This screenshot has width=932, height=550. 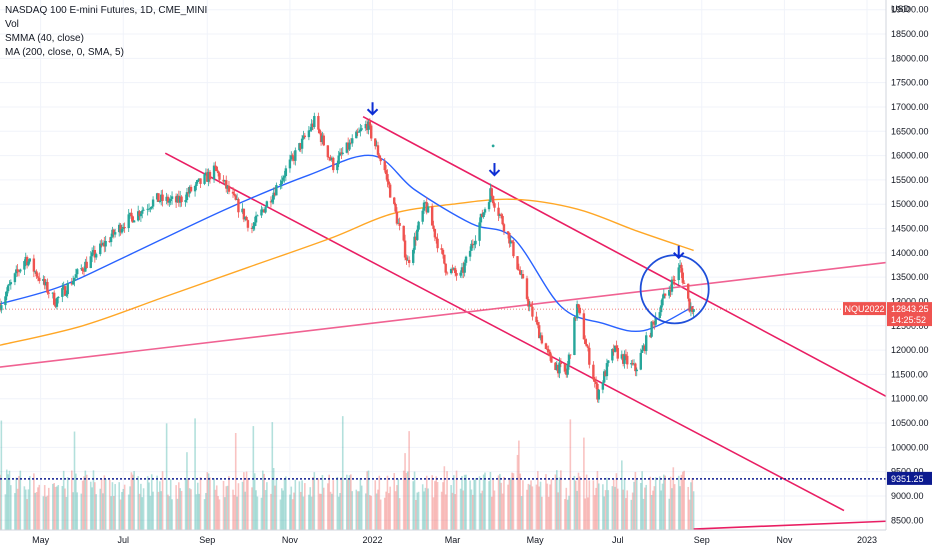 I want to click on price-badge-countdown: 14:25:52, so click(x=908, y=320).